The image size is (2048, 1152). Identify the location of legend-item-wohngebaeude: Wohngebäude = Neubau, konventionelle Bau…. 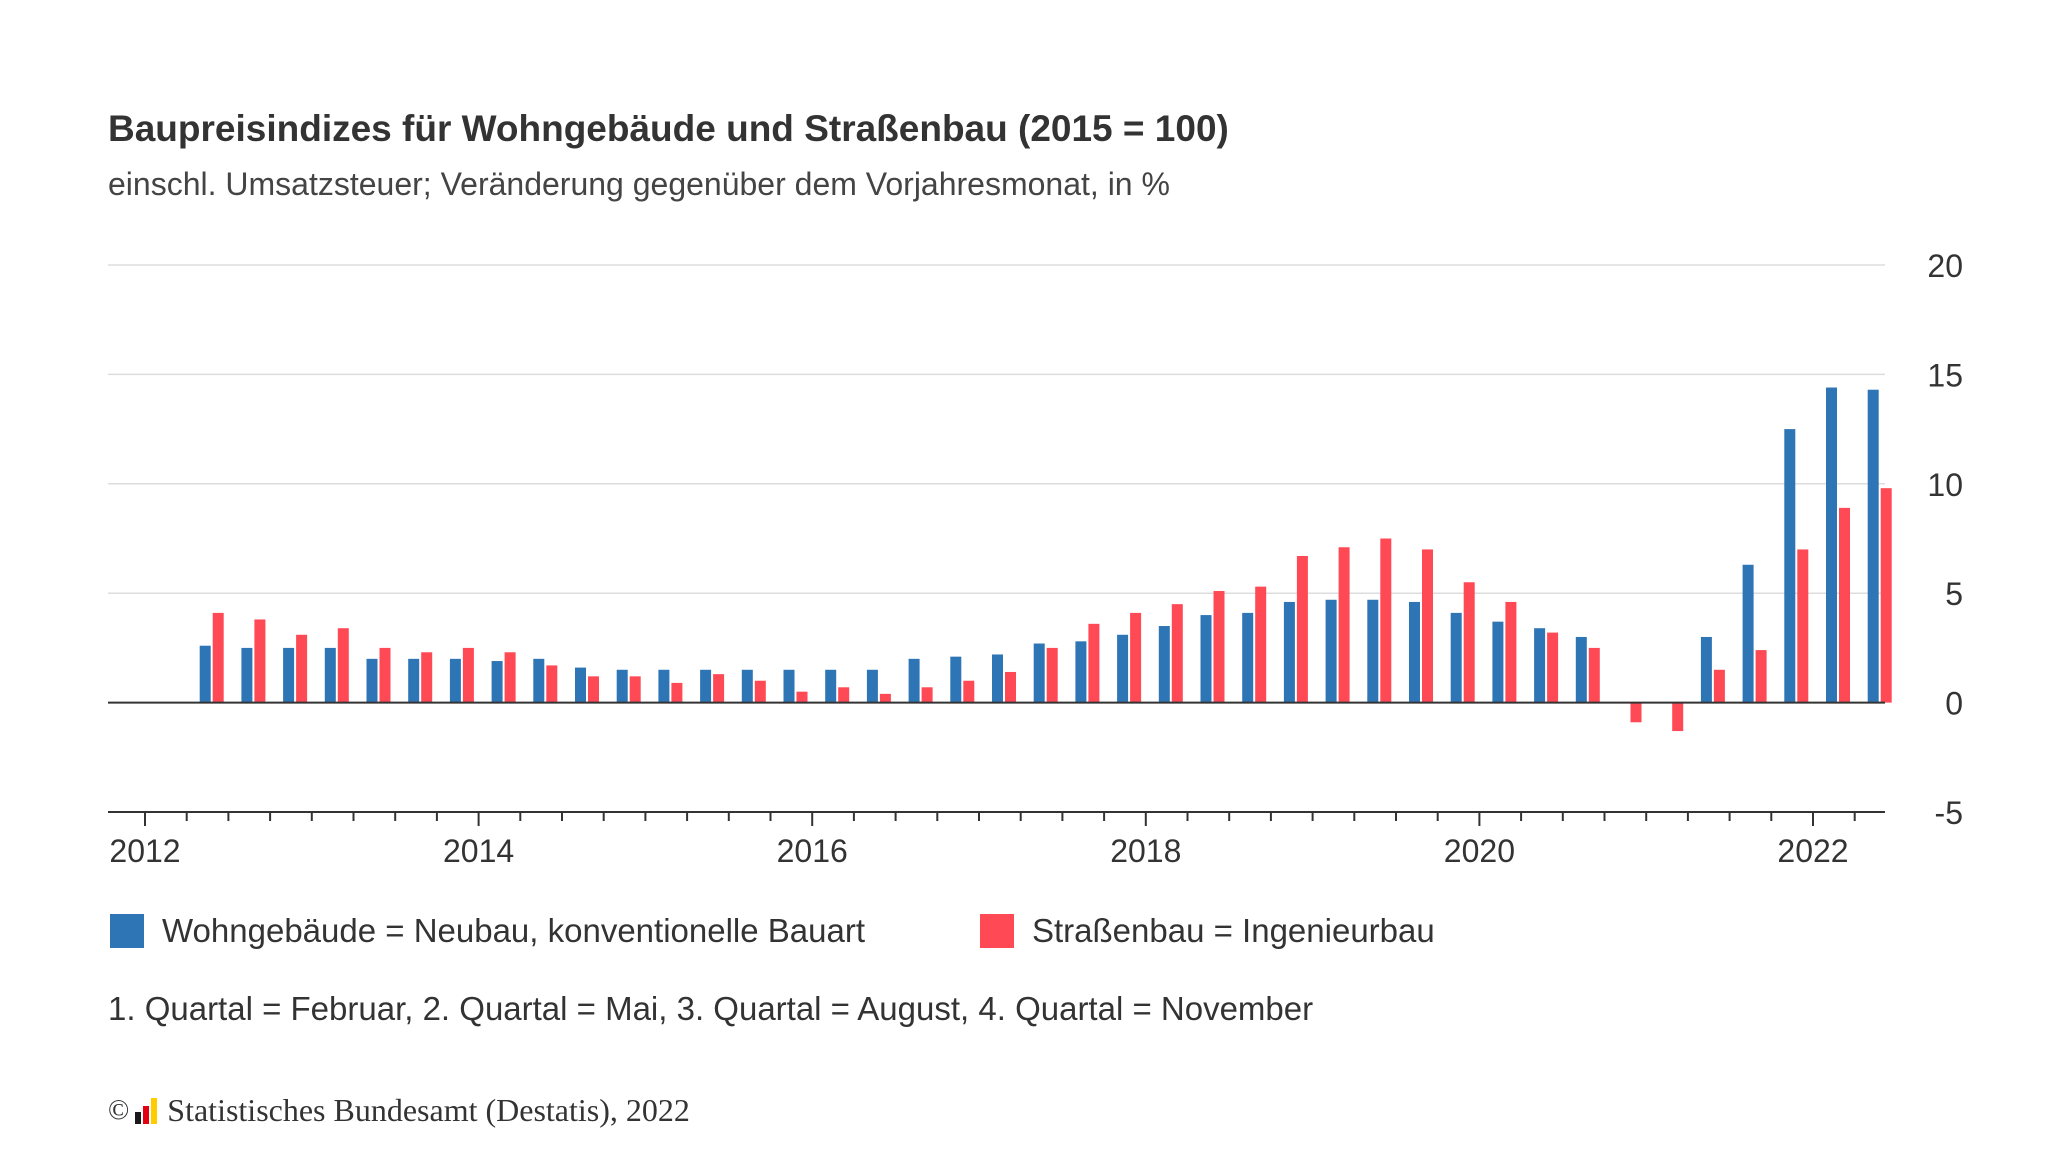
(487, 931).